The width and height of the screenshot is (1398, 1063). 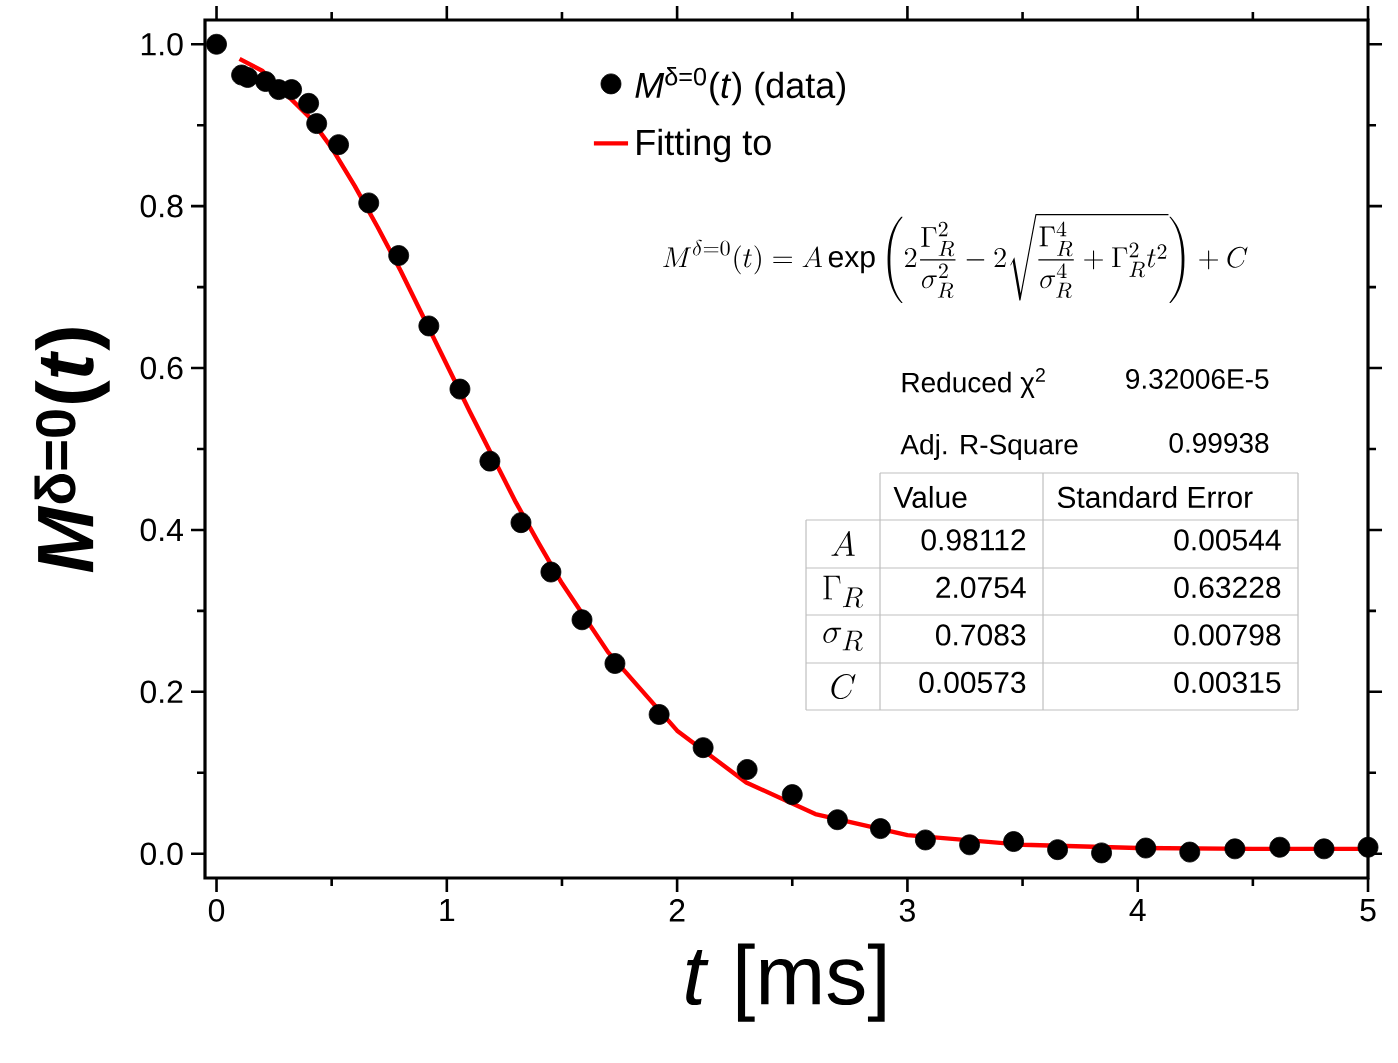 What do you see at coordinates (1227, 587) in the screenshot?
I see `annotation: 0.63228` at bounding box center [1227, 587].